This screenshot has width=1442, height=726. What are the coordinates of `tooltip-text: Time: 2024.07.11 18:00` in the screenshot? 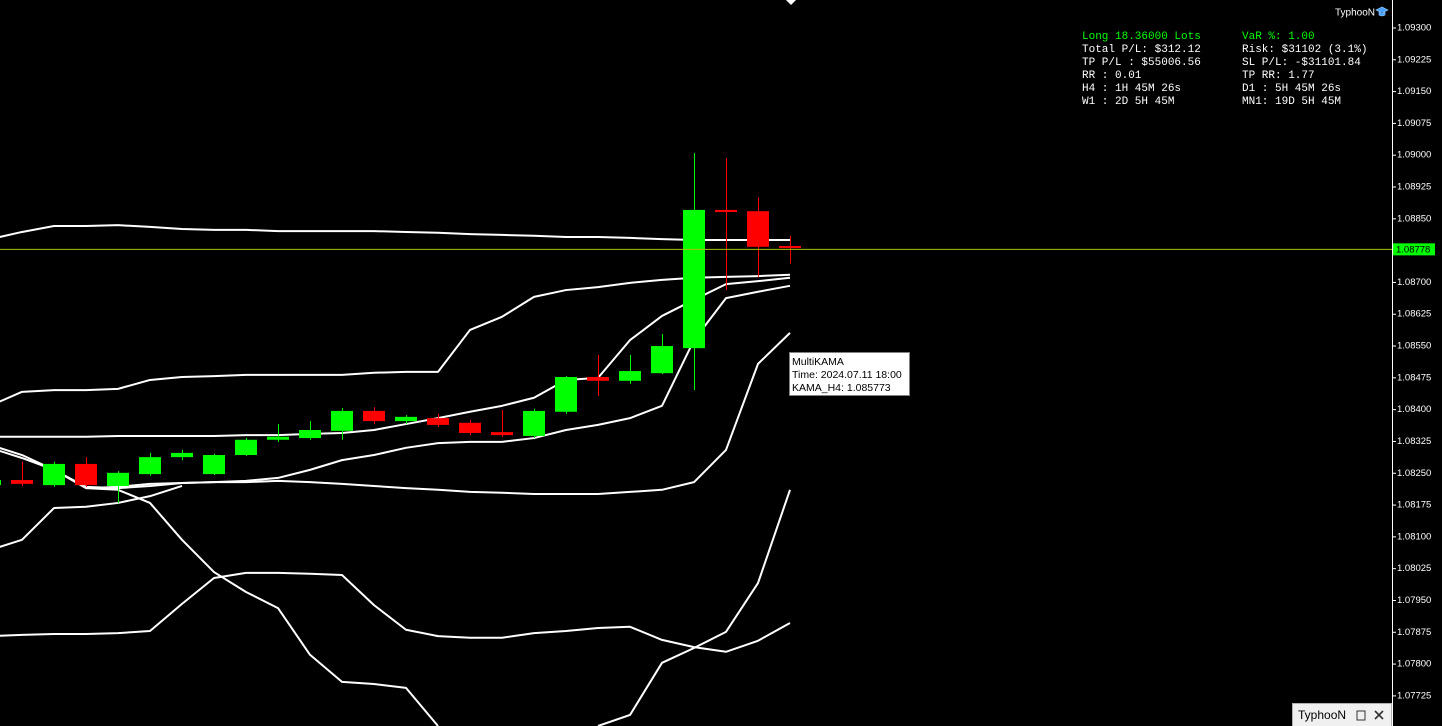 It's located at (847, 375).